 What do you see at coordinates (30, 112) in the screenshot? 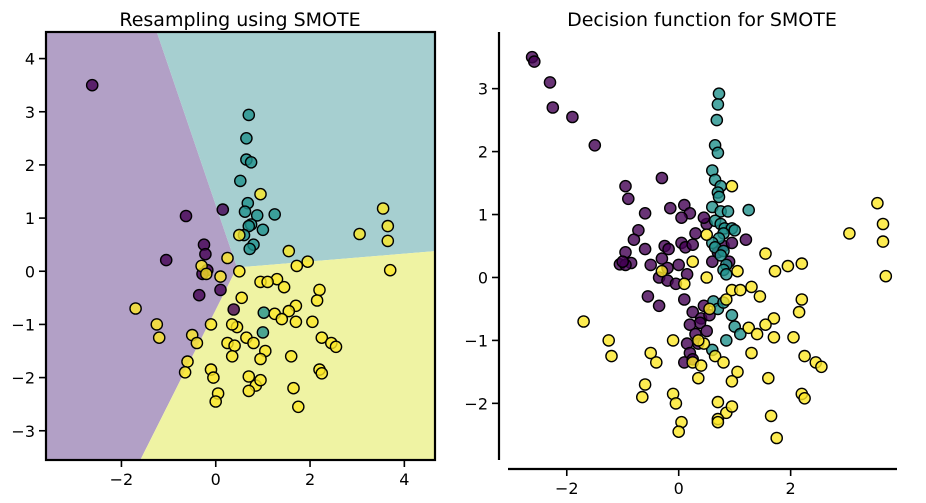
I see `y-tick-label: 3` at bounding box center [30, 112].